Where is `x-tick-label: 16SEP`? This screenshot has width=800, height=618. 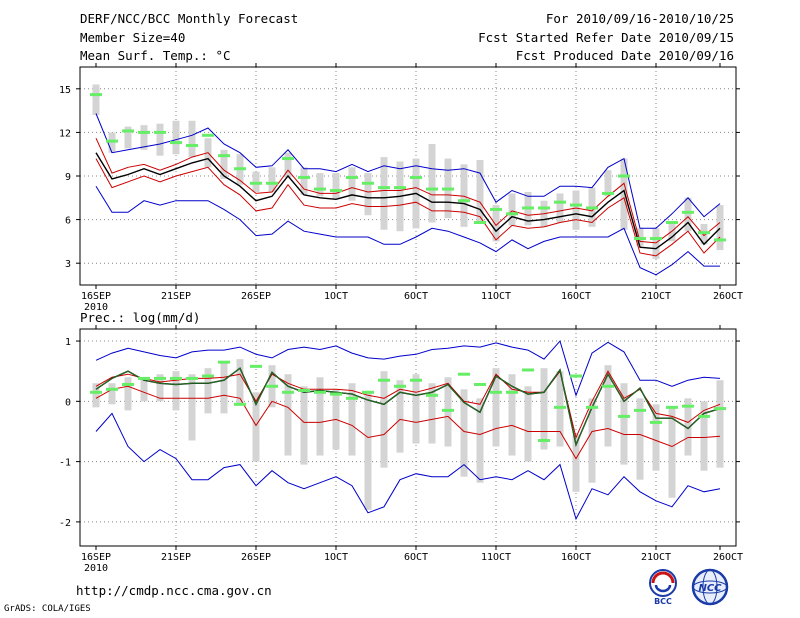 x-tick-label: 16SEP is located at coordinates (96, 557).